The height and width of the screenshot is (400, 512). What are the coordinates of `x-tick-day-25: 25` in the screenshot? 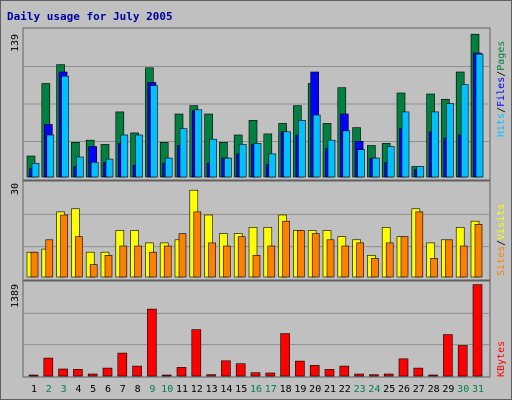 It's located at (389, 389).